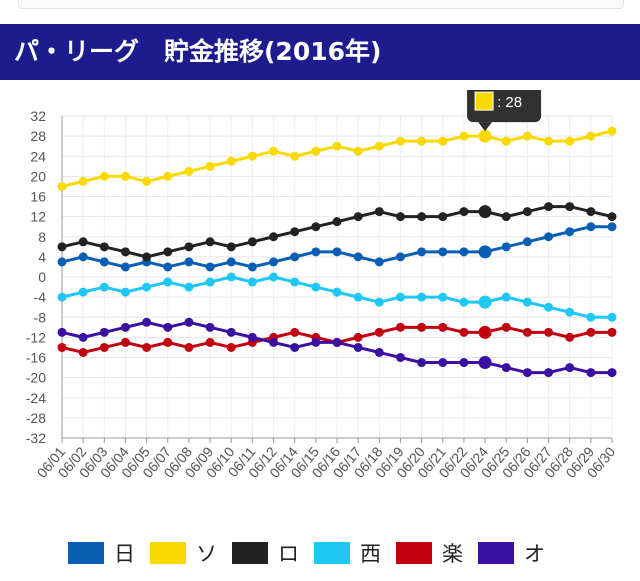 Image resolution: width=640 pixels, height=581 pixels. I want to click on y-tick-label: 12, so click(38, 217).